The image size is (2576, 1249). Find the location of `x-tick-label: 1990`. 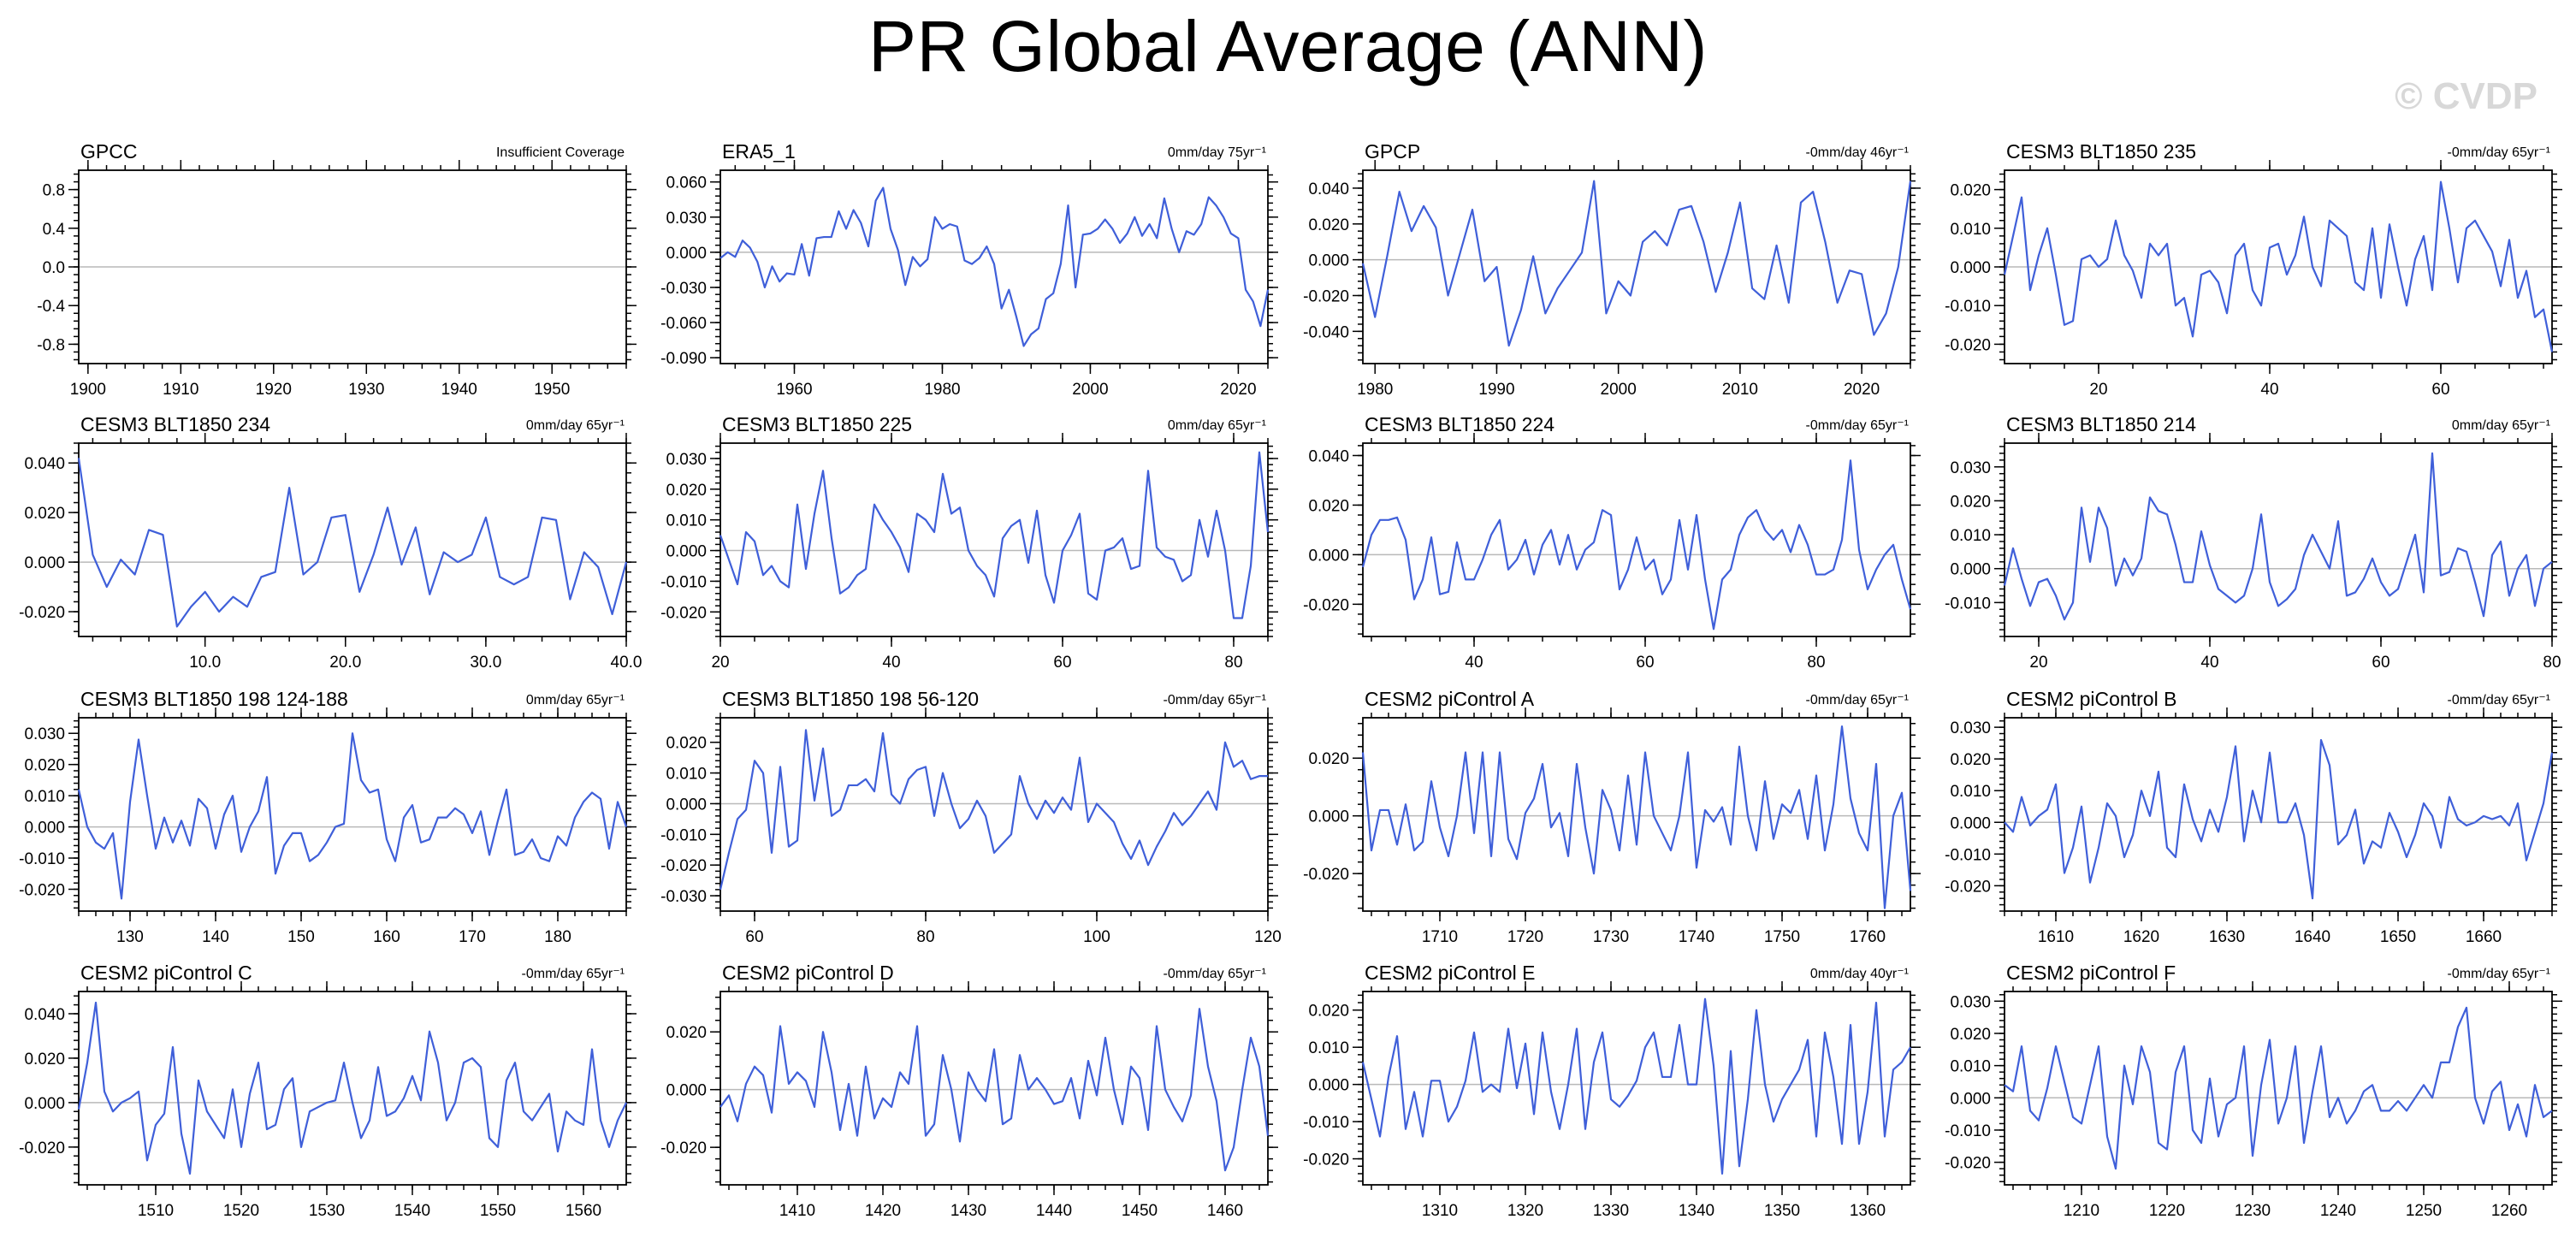

x-tick-label: 1990 is located at coordinates (1496, 390).